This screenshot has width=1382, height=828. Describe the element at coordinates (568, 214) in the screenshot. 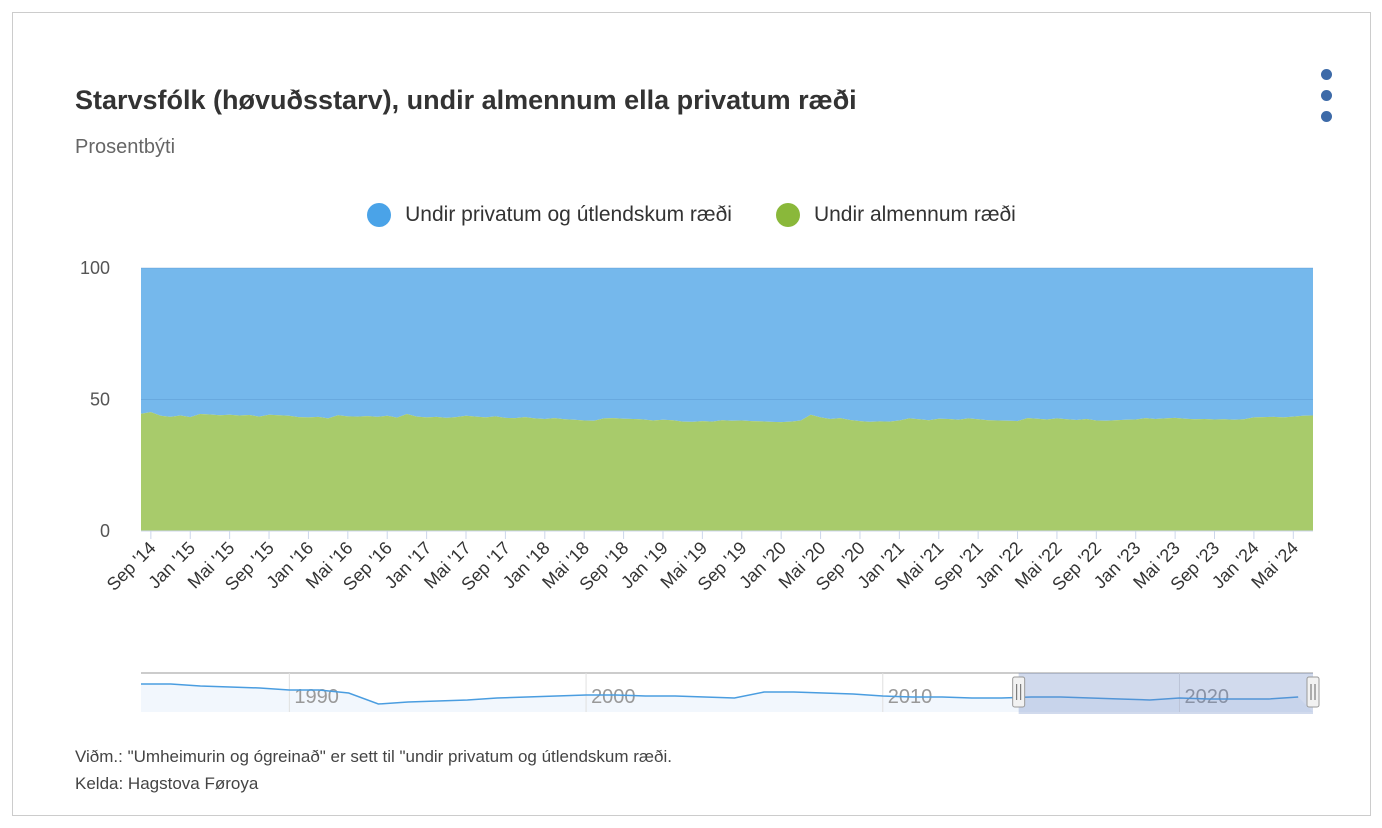

I see `legend-label: Undir privatum og útlendskum ræði` at that location.